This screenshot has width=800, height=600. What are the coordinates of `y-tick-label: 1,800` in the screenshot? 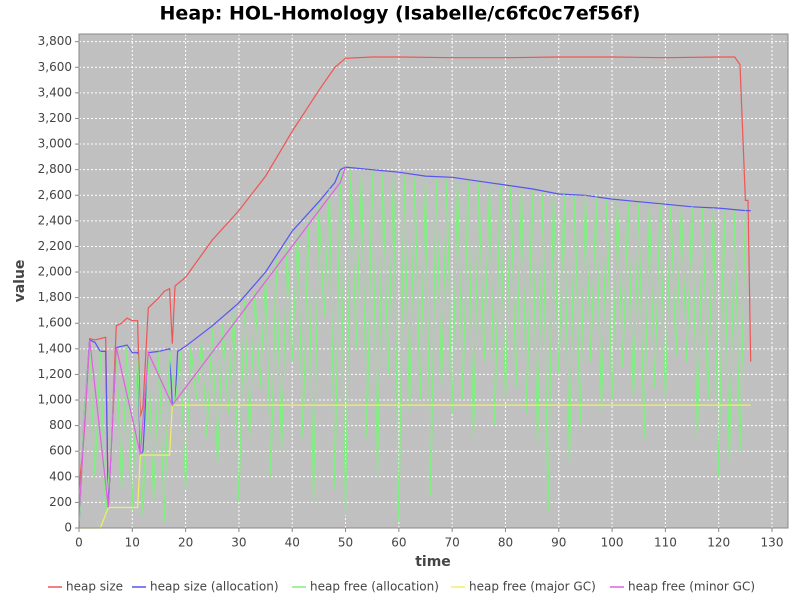 It's located at (55, 297).